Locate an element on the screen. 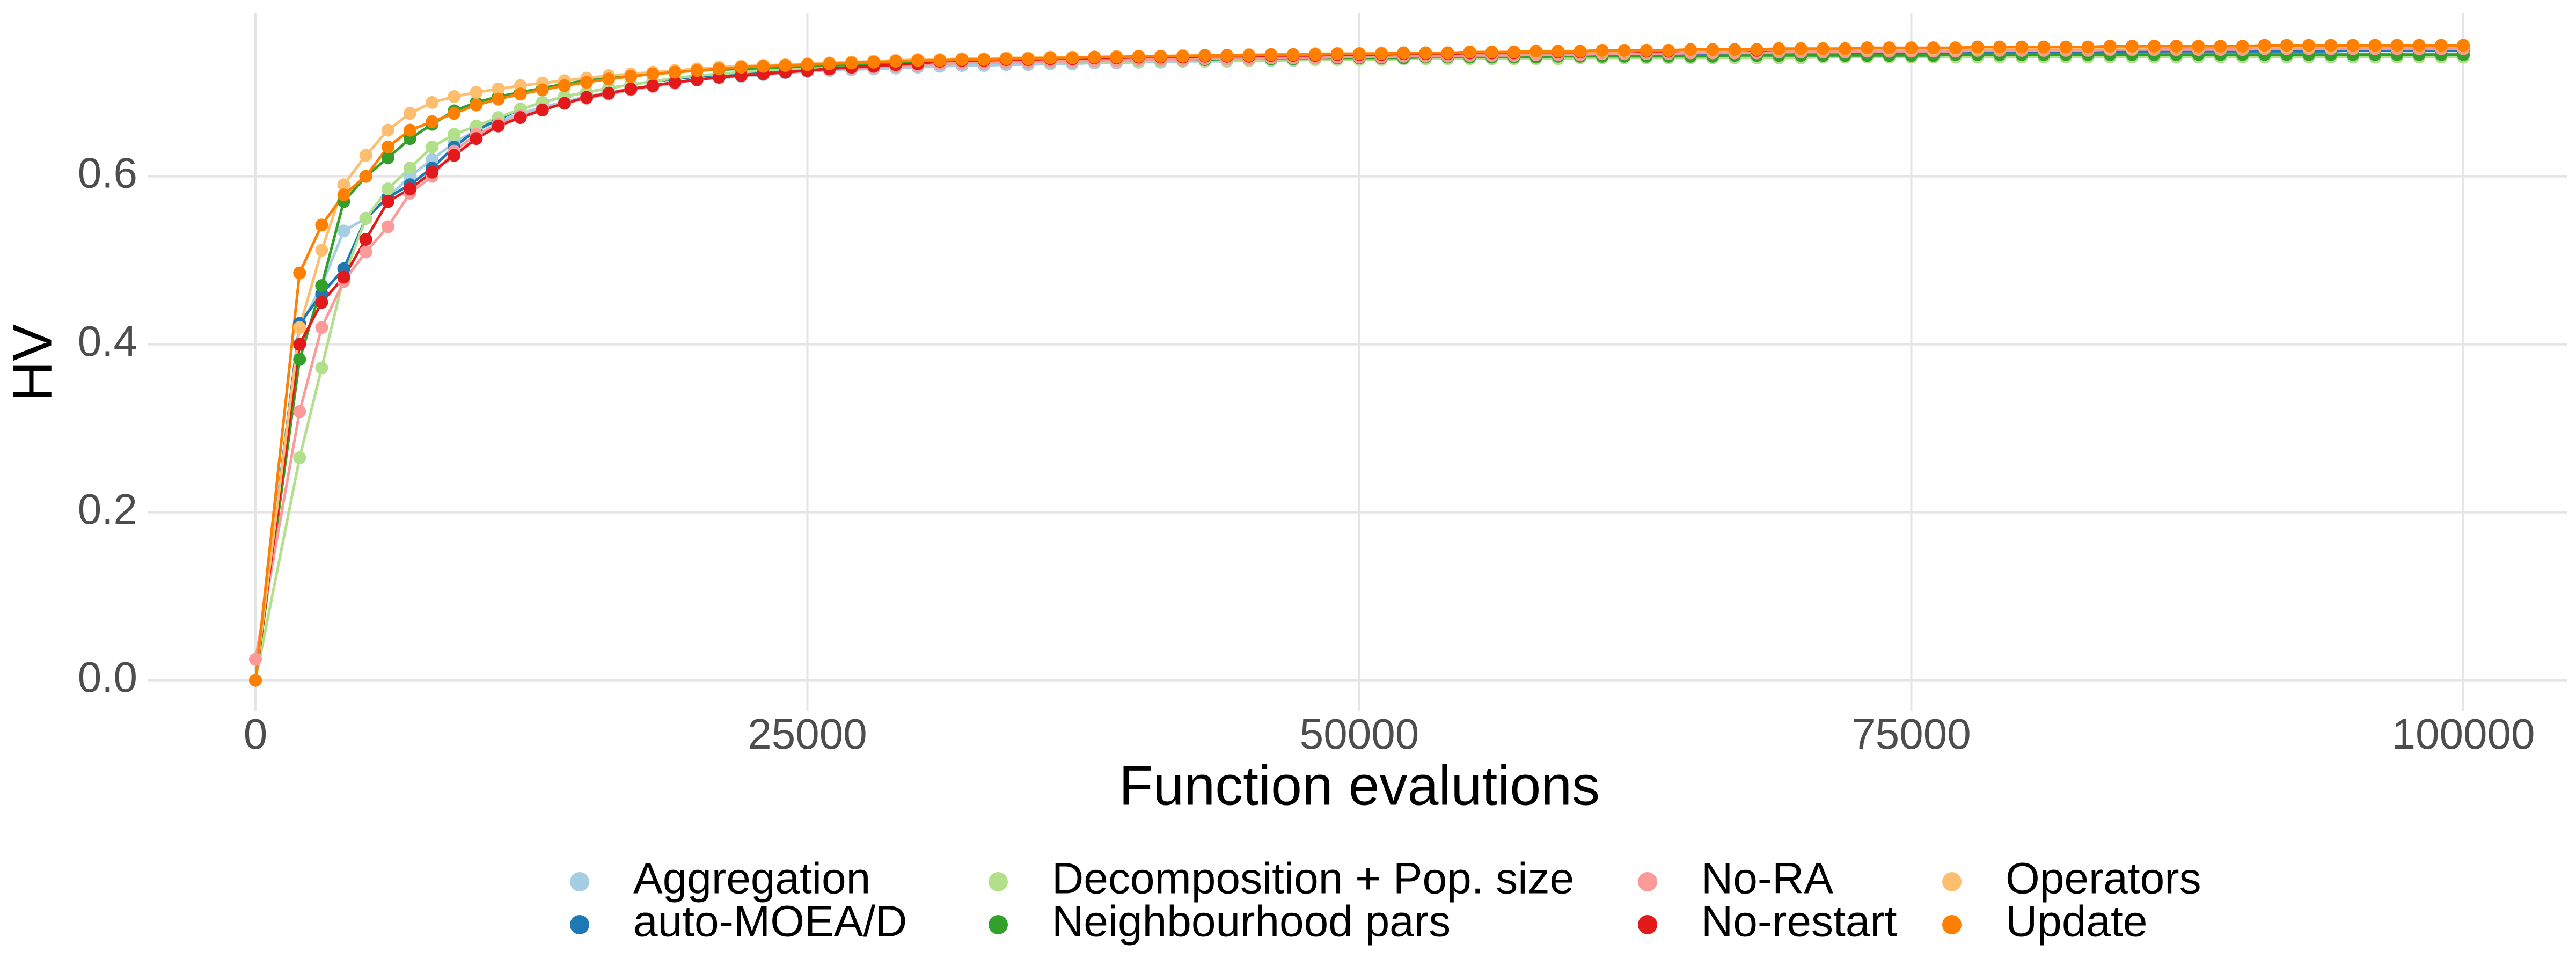 The image size is (2576, 966). legend-label: Aggregation is located at coordinates (751, 878).